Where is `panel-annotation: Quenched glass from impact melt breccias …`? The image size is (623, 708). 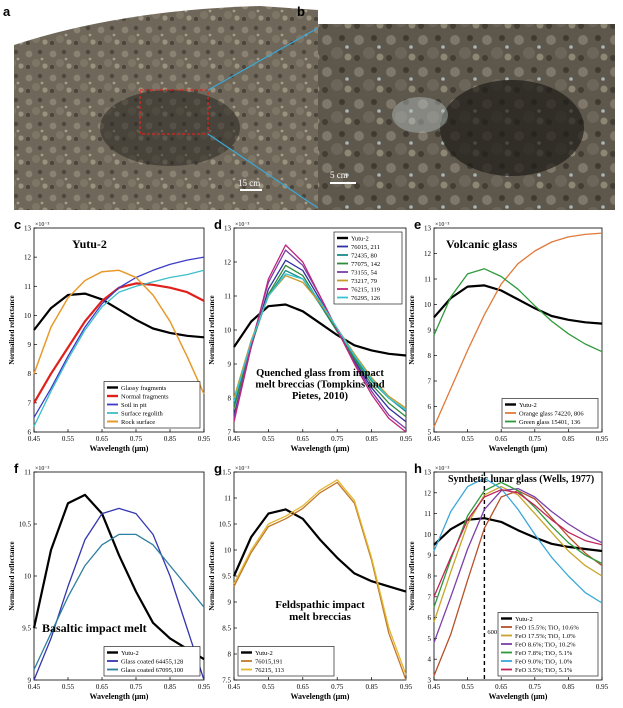 panel-annotation: Quenched glass from impact melt breccias … is located at coordinates (319, 385).